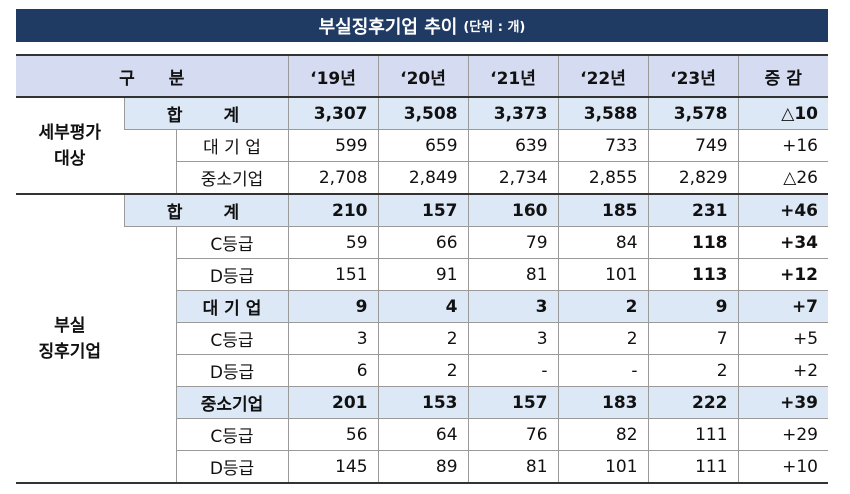 This screenshot has width=850, height=494. I want to click on cell: 222, so click(693, 402).